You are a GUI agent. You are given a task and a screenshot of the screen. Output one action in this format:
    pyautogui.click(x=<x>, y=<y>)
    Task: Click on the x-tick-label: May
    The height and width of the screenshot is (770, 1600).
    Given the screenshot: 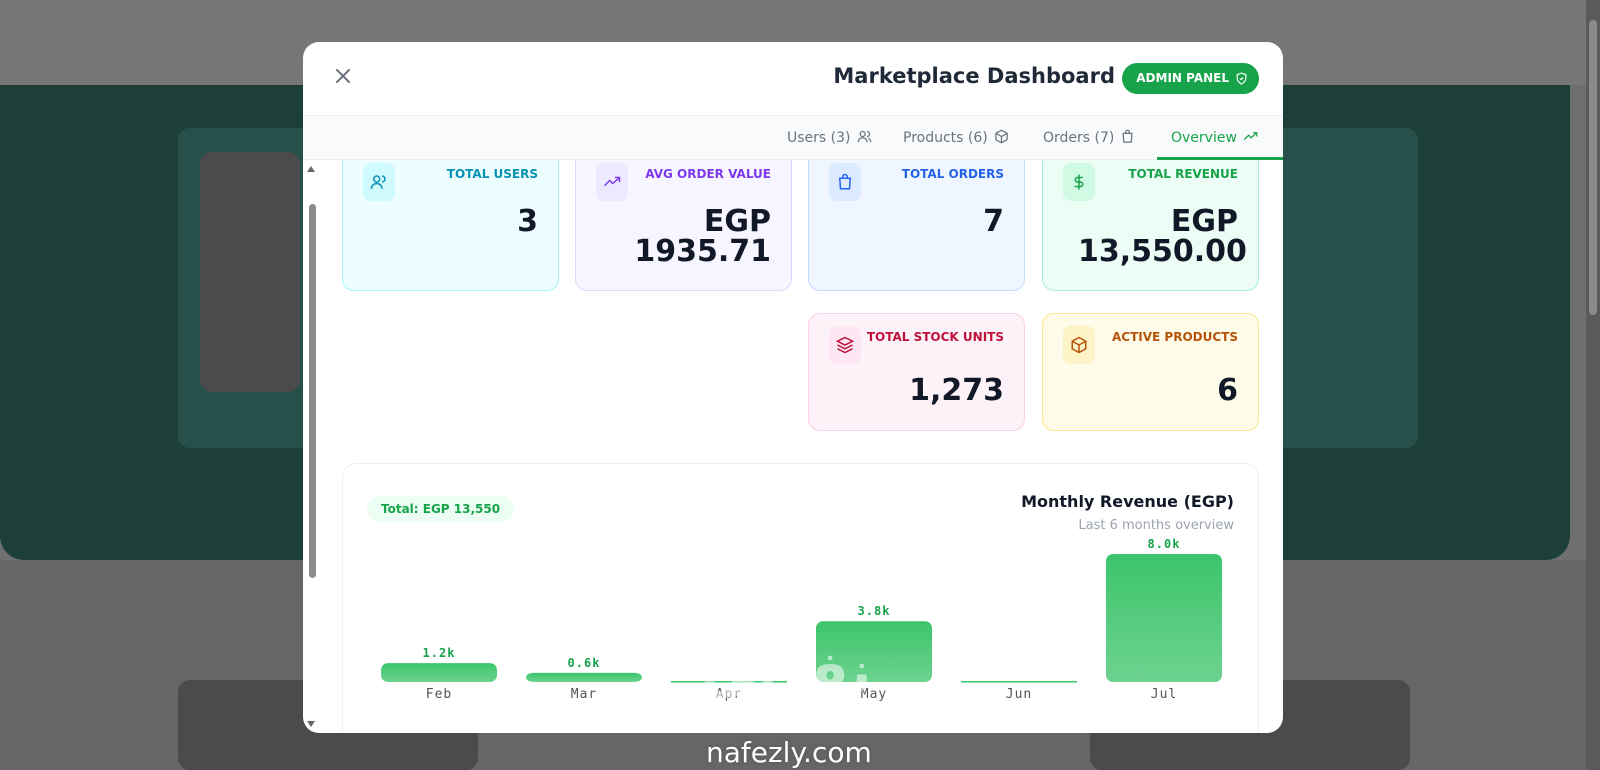 What is the action you would take?
    pyautogui.click(x=874, y=694)
    